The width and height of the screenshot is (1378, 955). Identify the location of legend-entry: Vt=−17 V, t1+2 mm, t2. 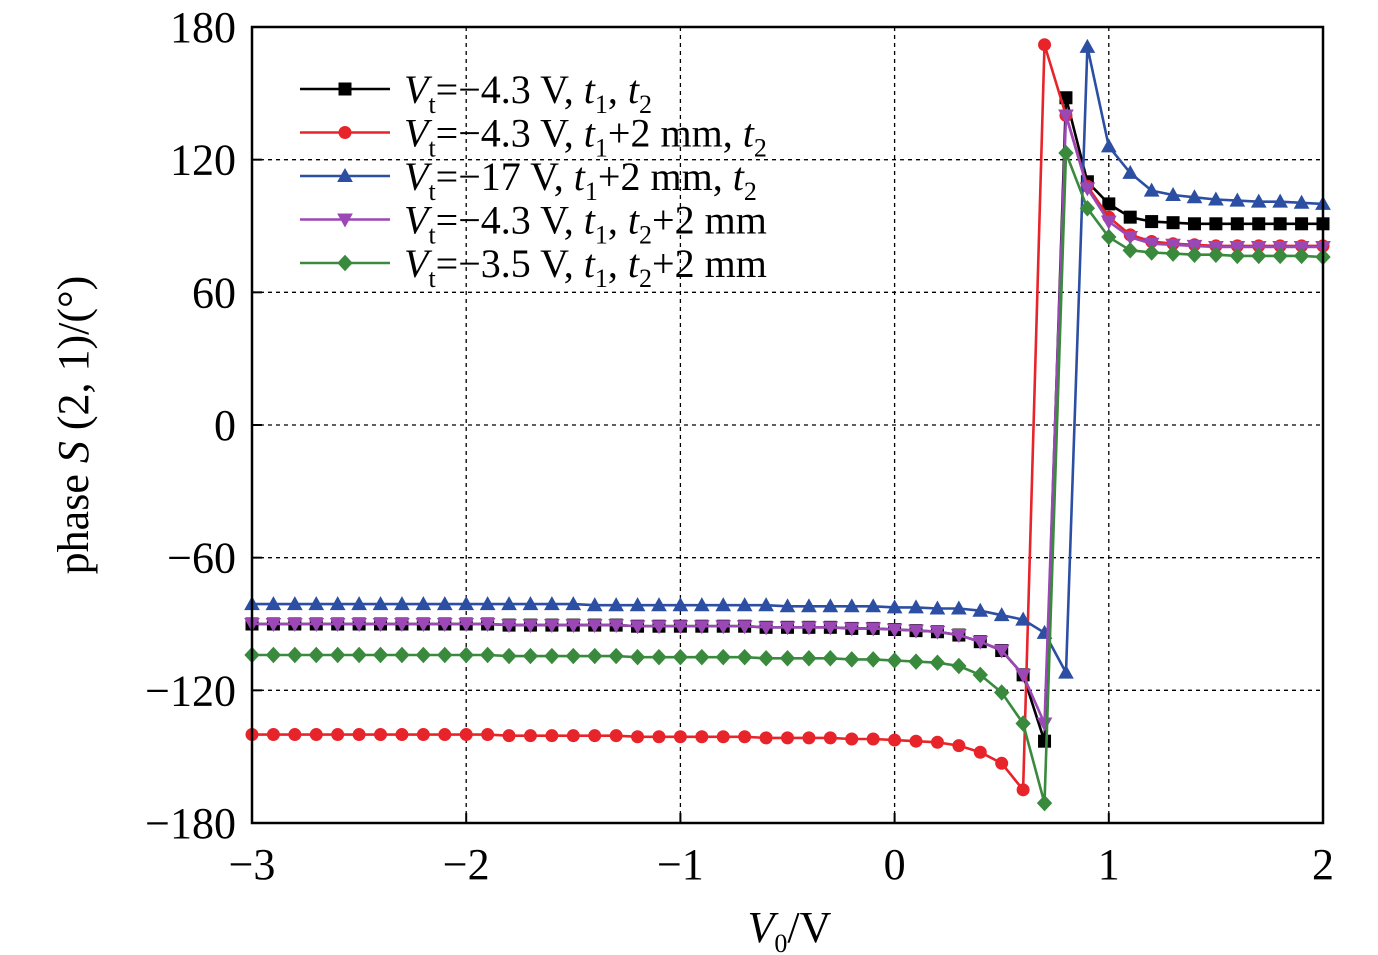
(528, 180).